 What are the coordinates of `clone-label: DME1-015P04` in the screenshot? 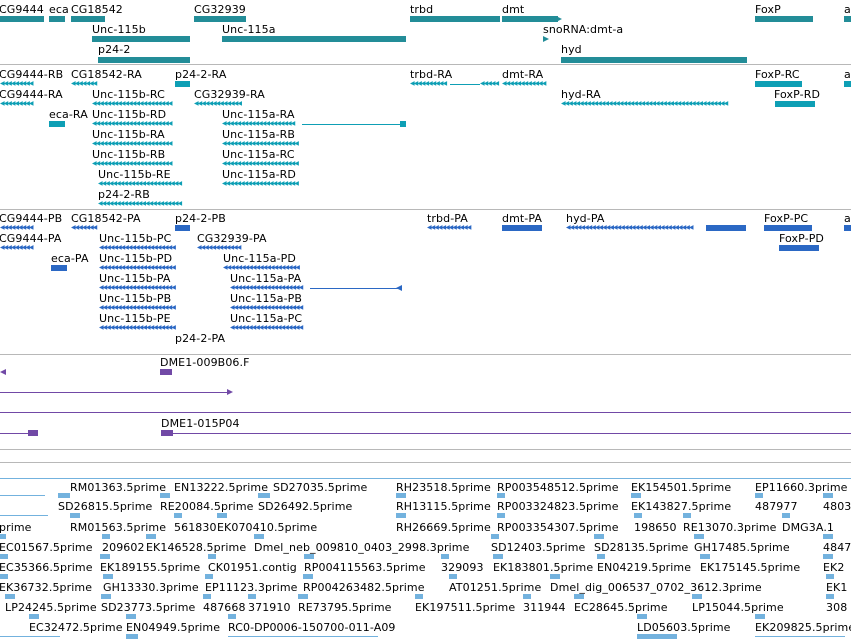 It's located at (200, 423).